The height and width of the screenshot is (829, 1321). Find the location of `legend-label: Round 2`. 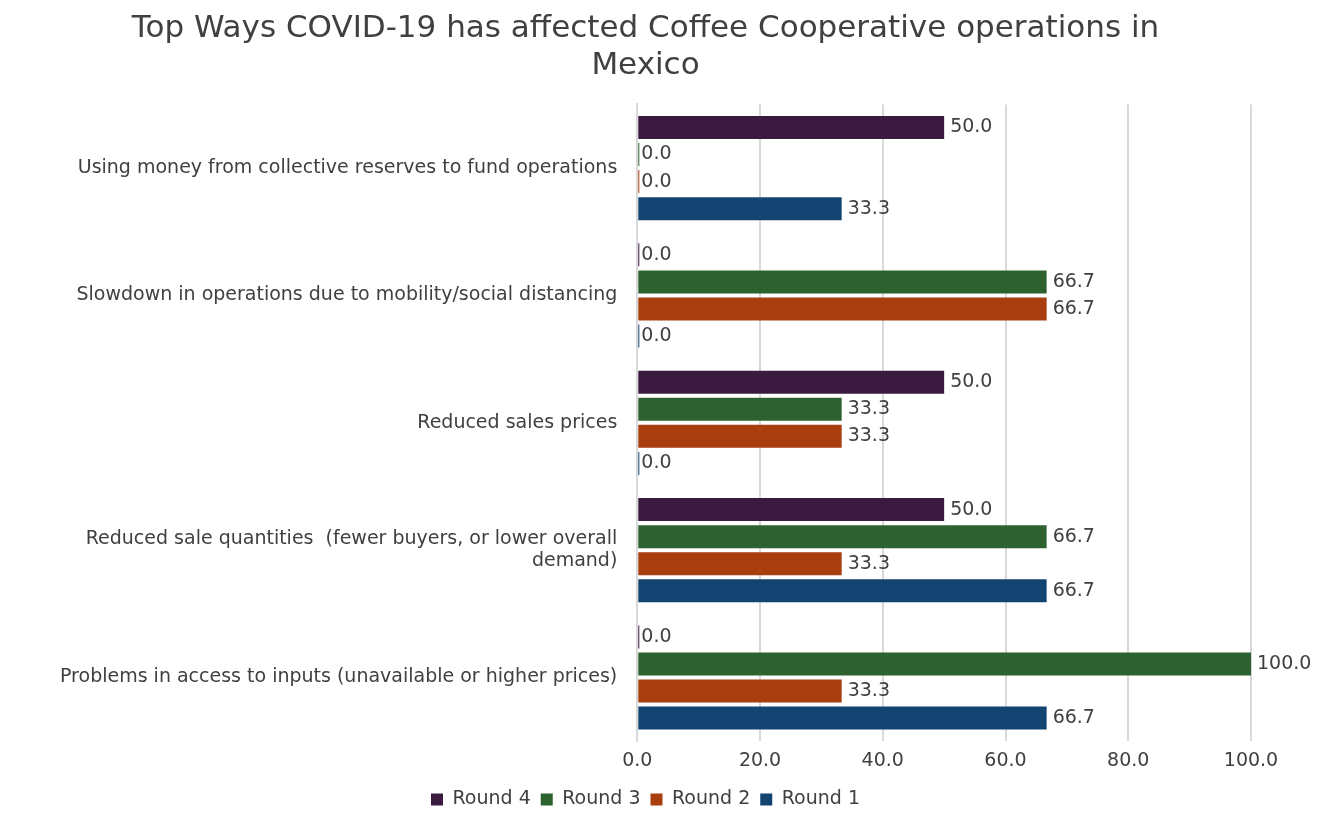

legend-label: Round 2 is located at coordinates (711, 797).